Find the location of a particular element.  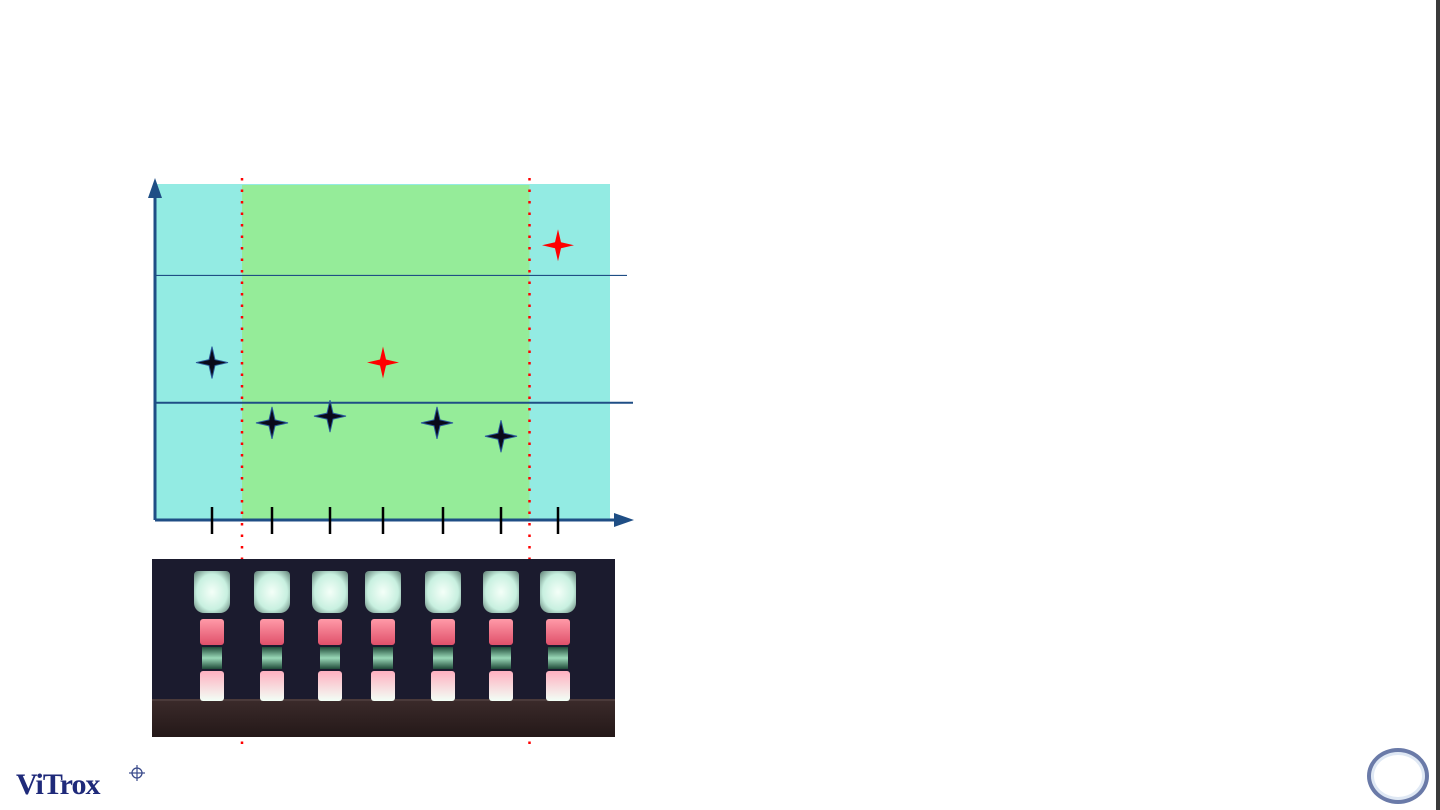

valid-region is located at coordinates (386, 352).